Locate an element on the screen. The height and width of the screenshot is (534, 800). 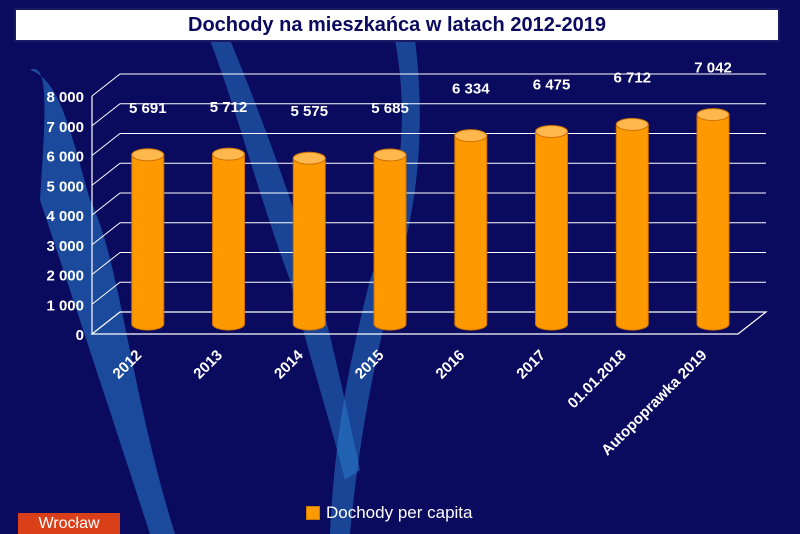
data-labels: 5 691 5 712 5 575 5 685 6 334 6 475 6 712 7 042 is located at coordinates (430, 90).